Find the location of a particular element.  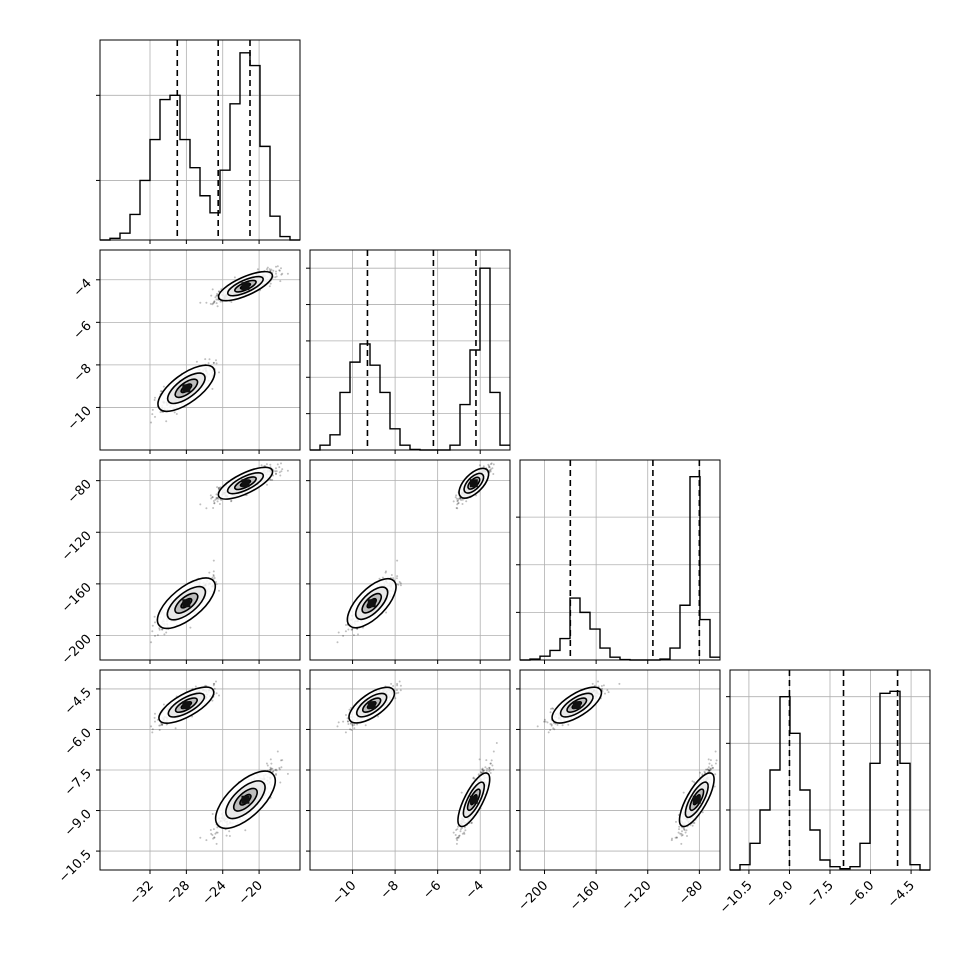

y-tick-label: −10.5 is located at coordinates (75, 866).